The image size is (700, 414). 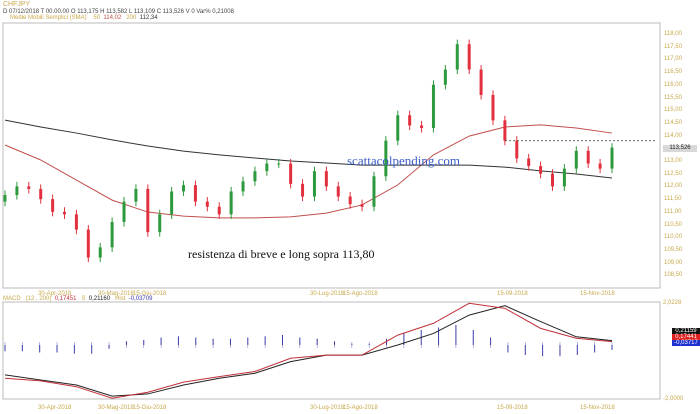 I want to click on price-ytick: 118,00, so click(x=673, y=34).